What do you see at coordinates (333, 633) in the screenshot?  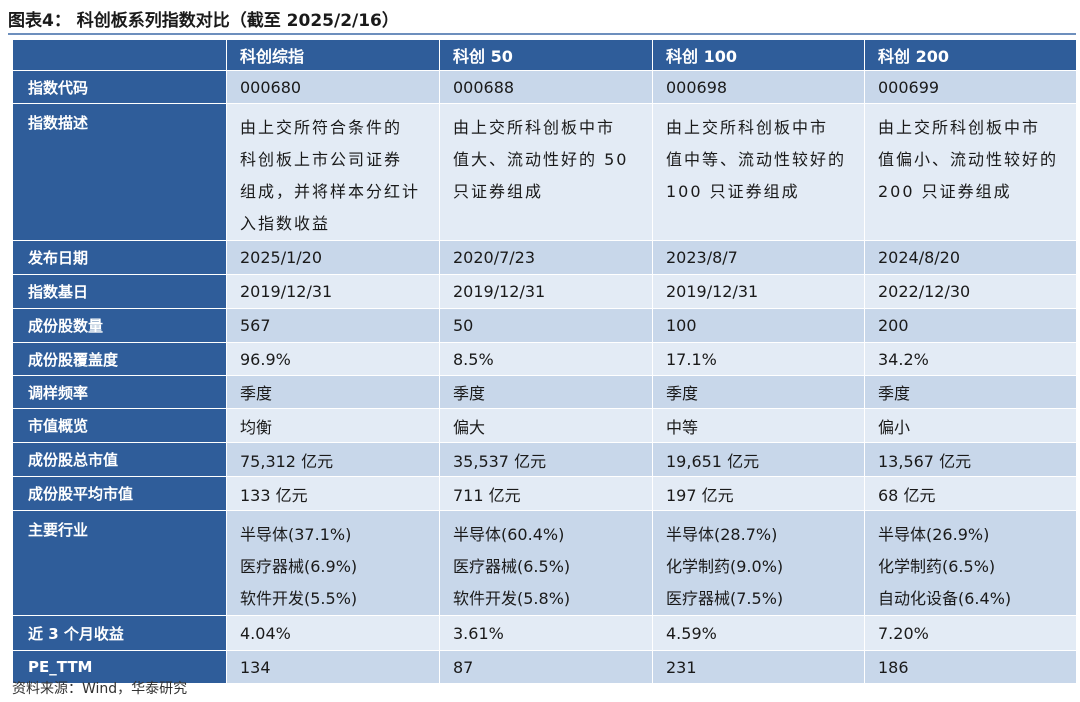 I see `table-cell: 4.04%` at bounding box center [333, 633].